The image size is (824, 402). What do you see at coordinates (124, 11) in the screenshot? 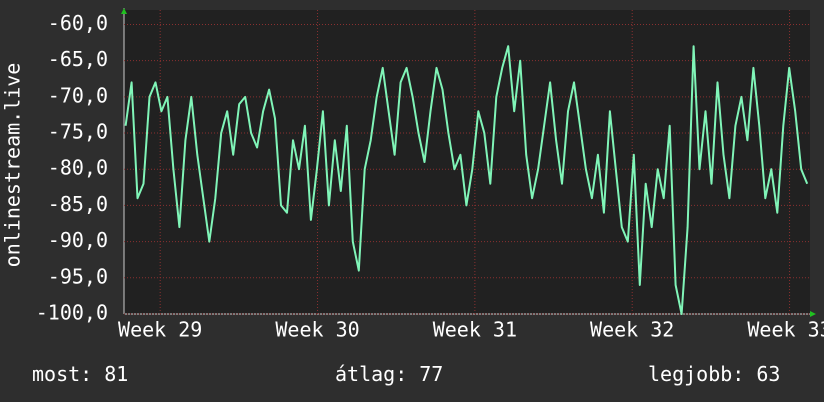
I see `y-arrow` at bounding box center [124, 11].